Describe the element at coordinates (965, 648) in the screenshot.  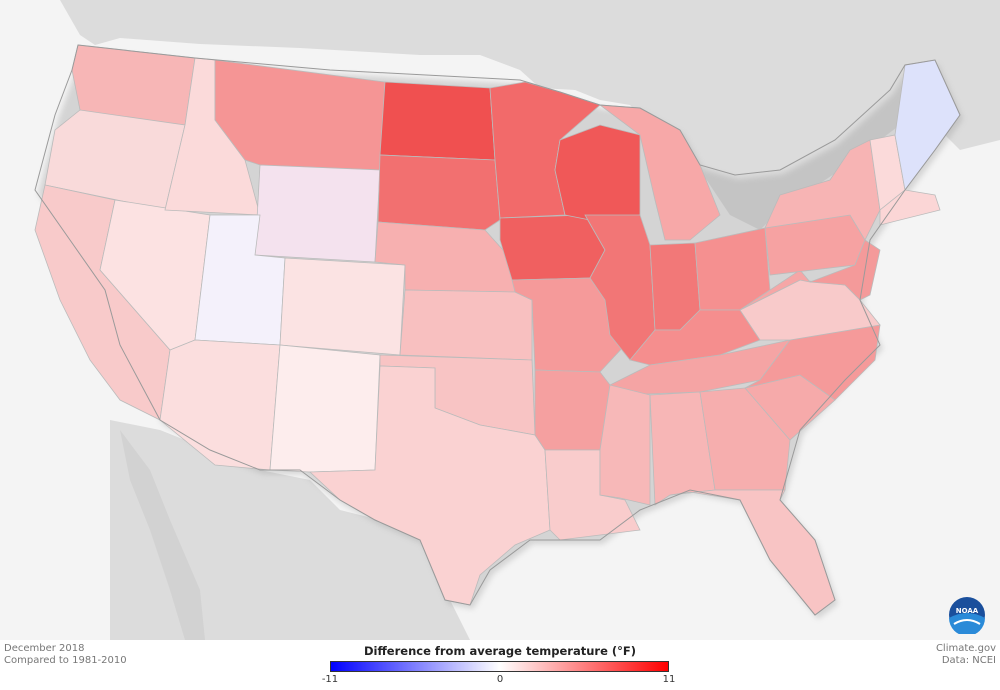
I see `source-site-label: Climate.gov` at that location.